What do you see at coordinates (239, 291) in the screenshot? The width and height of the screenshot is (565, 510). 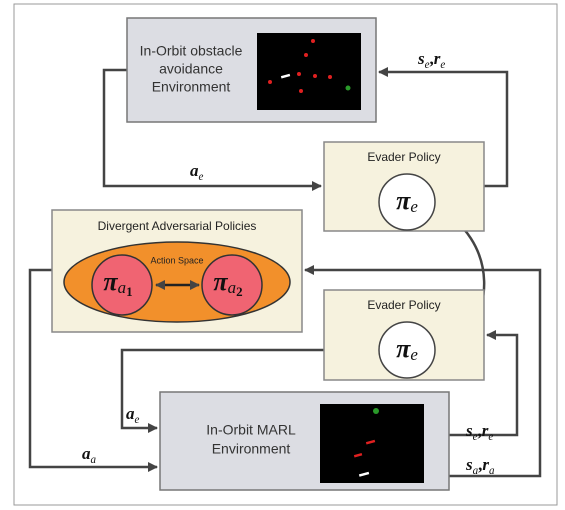 I see `subscript: 2` at bounding box center [239, 291].